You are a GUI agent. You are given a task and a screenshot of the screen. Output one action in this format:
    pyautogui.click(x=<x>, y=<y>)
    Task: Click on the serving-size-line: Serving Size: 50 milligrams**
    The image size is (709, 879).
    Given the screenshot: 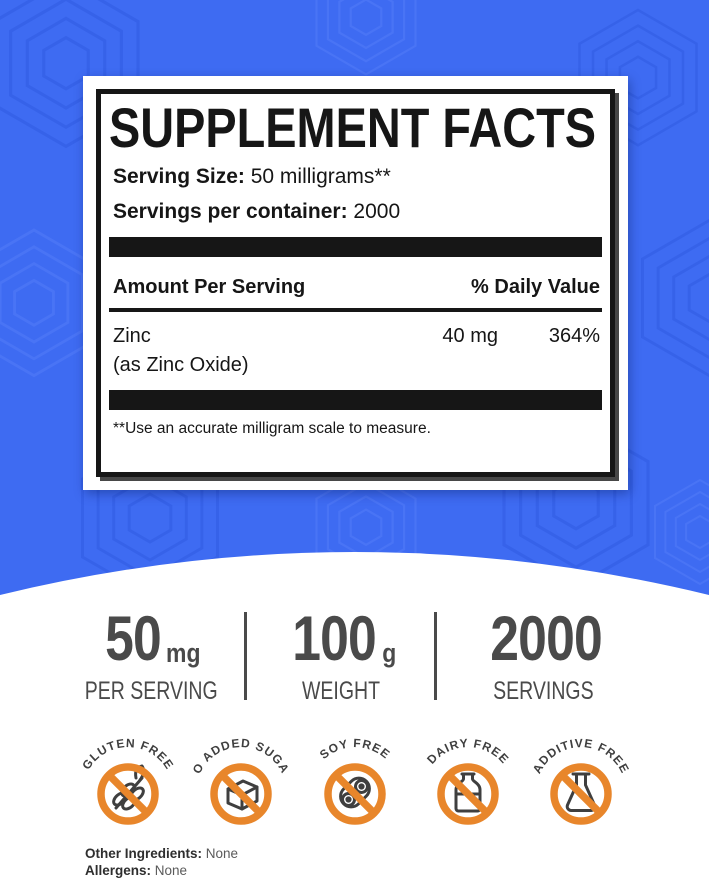 What is the action you would take?
    pyautogui.click(x=357, y=177)
    